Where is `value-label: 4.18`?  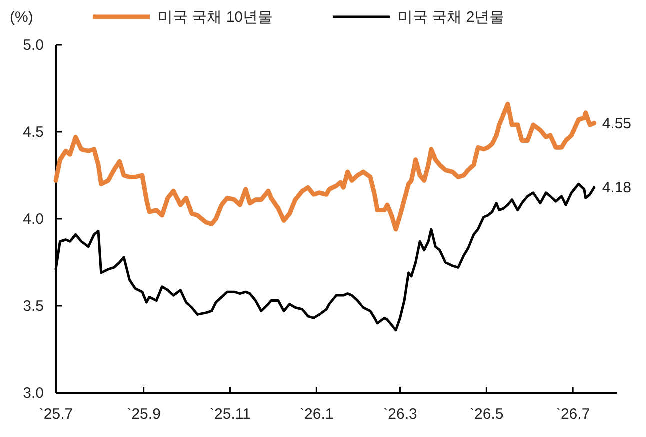
value-label: 4.18 is located at coordinates (617, 188).